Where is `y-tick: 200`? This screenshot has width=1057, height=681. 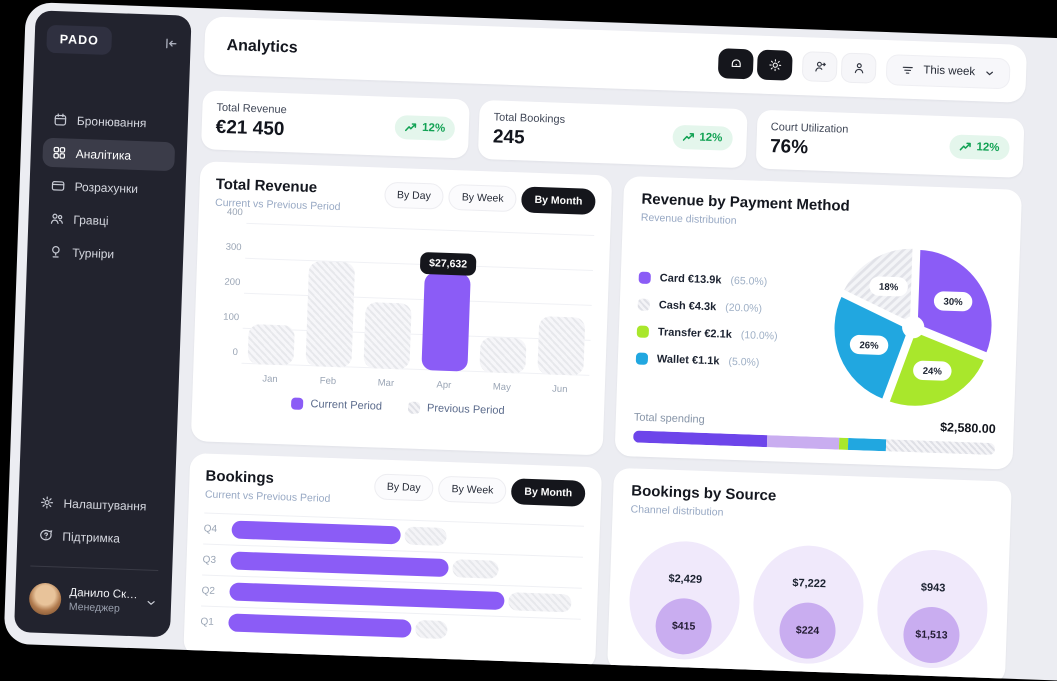 y-tick: 200 is located at coordinates (232, 282).